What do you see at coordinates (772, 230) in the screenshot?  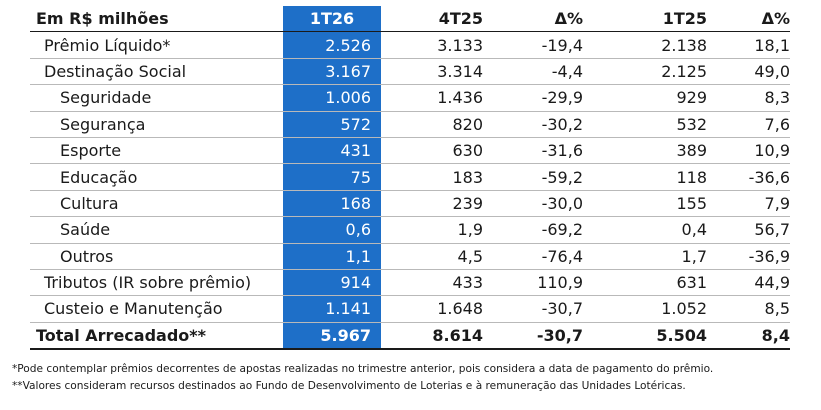 I see `value-delta-1t25: 56,7` at bounding box center [772, 230].